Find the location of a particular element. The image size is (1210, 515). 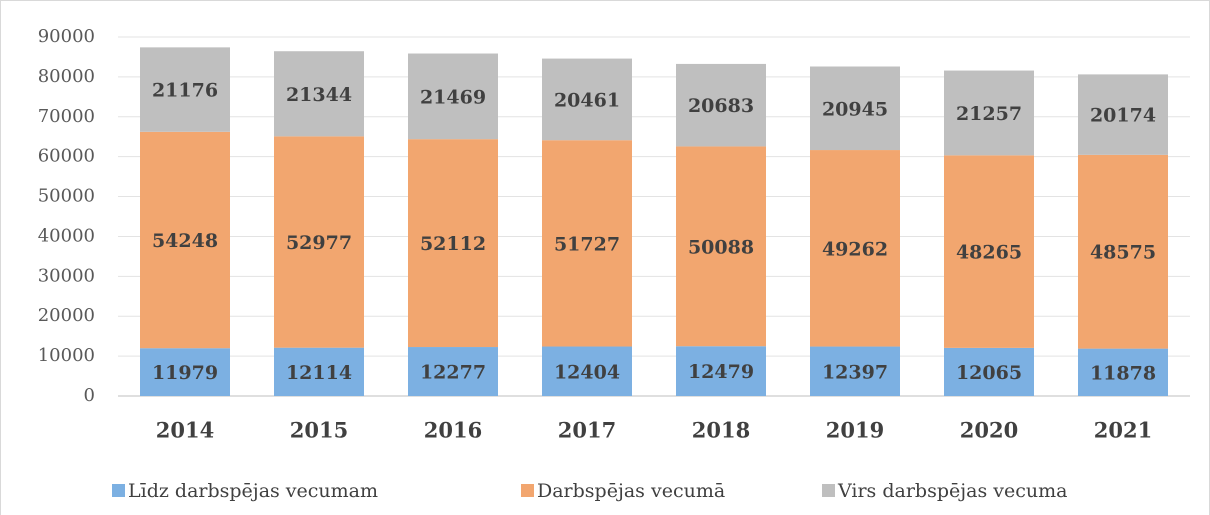

data-label: 20461 is located at coordinates (587, 100).